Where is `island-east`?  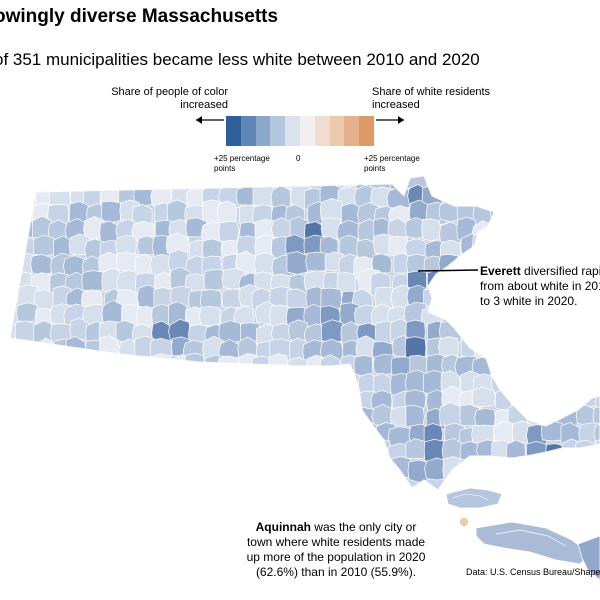 island-east is located at coordinates (588, 558).